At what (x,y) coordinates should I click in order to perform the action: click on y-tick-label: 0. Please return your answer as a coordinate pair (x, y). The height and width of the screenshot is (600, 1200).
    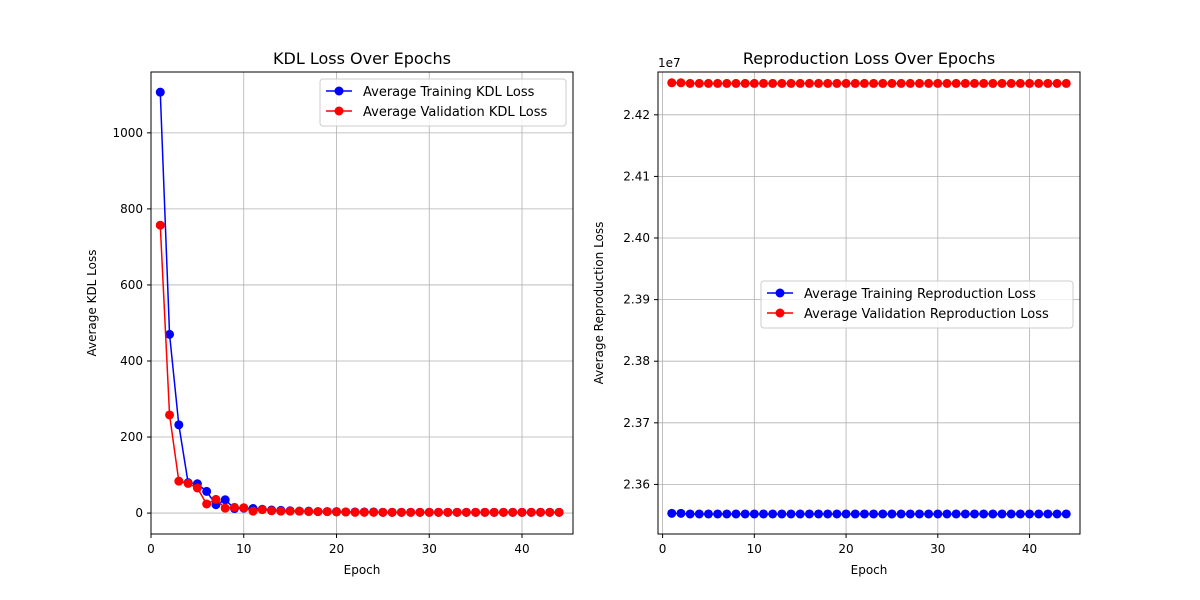
    Looking at the image, I should click on (139, 513).